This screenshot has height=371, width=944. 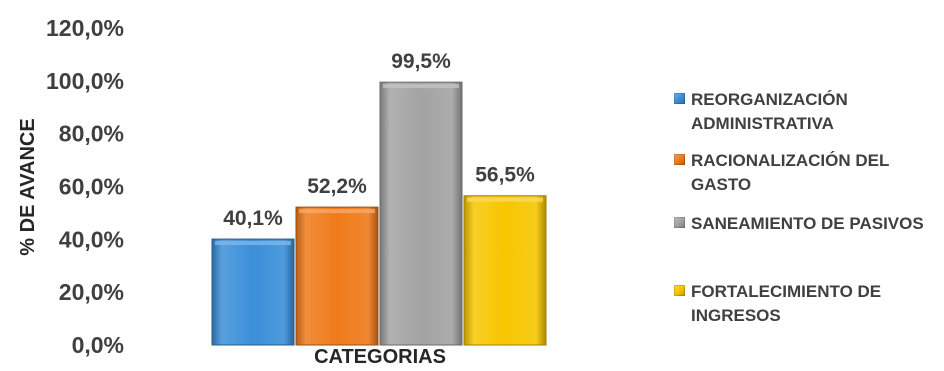 I want to click on y-tick-label: 20,0%, so click(x=91, y=292).